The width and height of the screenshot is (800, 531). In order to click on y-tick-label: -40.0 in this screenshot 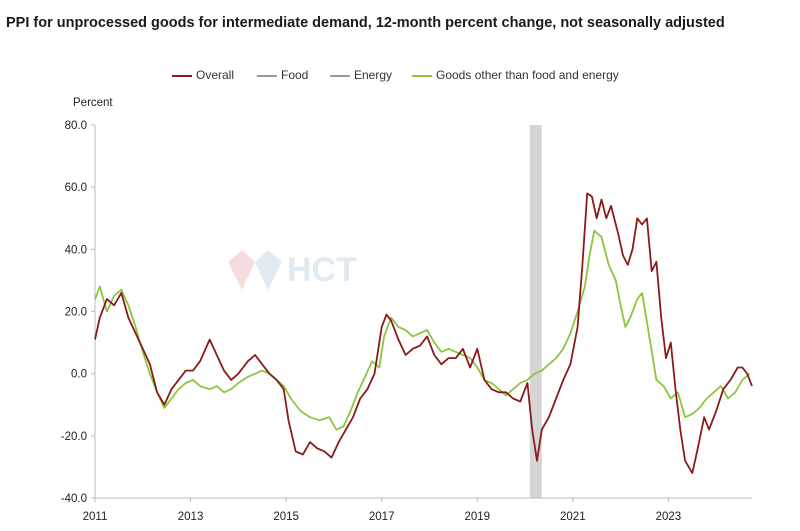, I will do `click(74, 499)`.